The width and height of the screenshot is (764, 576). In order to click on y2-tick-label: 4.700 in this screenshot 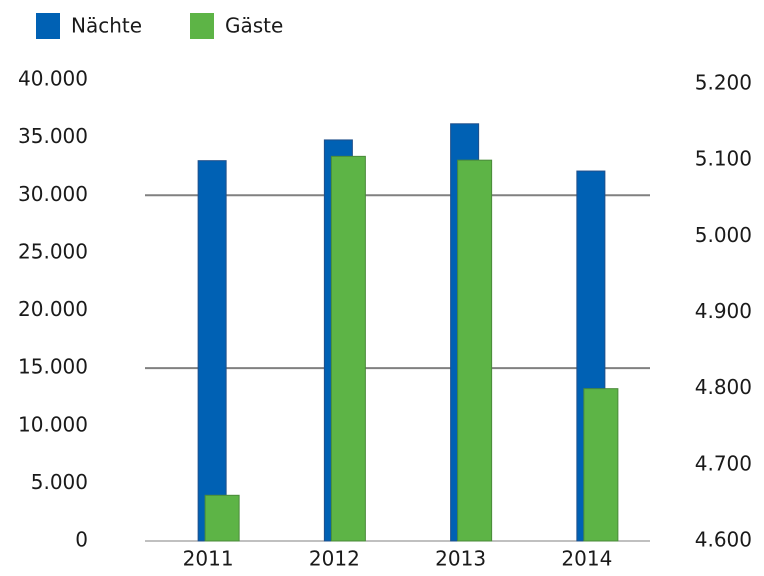, I will do `click(723, 463)`.